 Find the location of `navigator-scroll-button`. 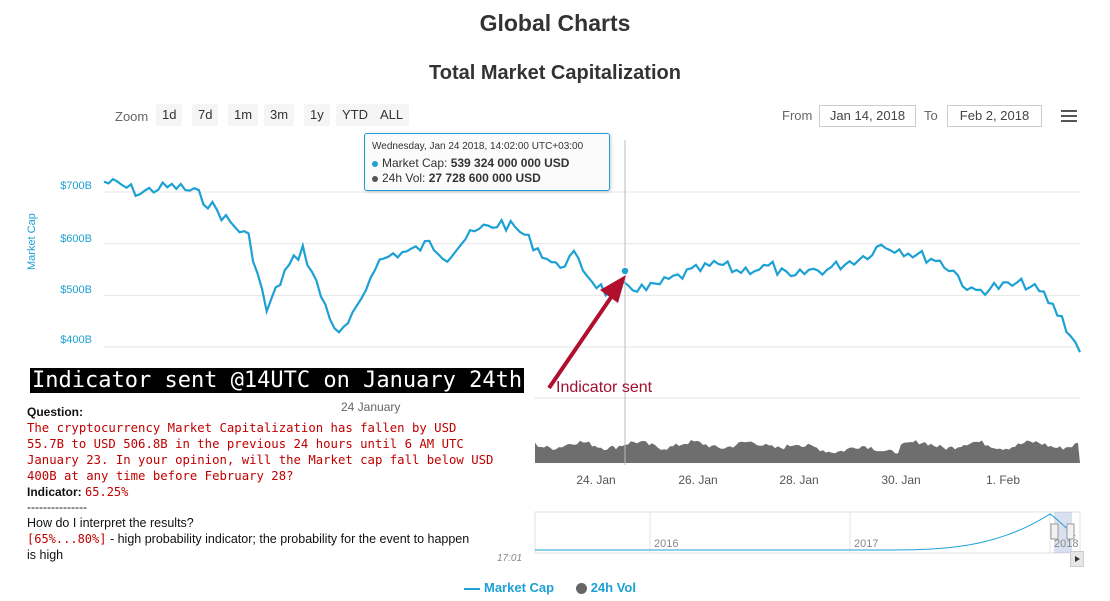

navigator-scroll-button is located at coordinates (1077, 559).